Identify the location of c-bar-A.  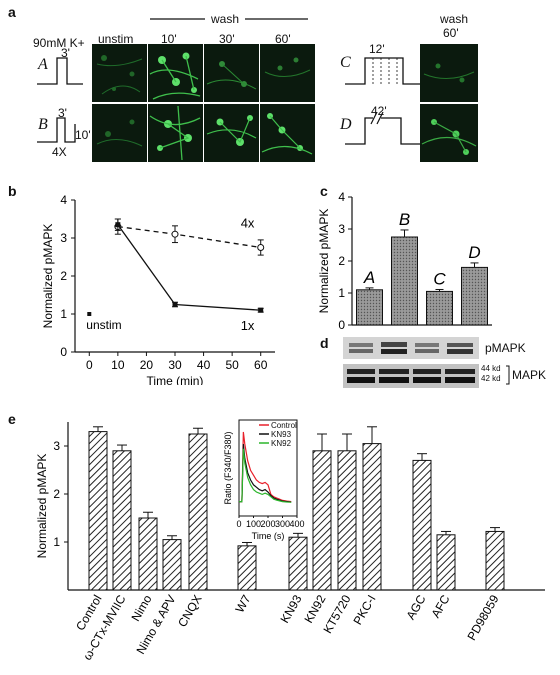
(369, 307).